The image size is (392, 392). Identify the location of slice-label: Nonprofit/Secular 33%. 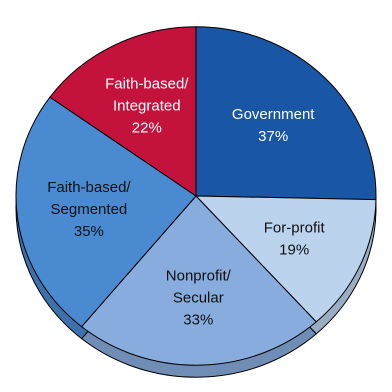
(199, 298).